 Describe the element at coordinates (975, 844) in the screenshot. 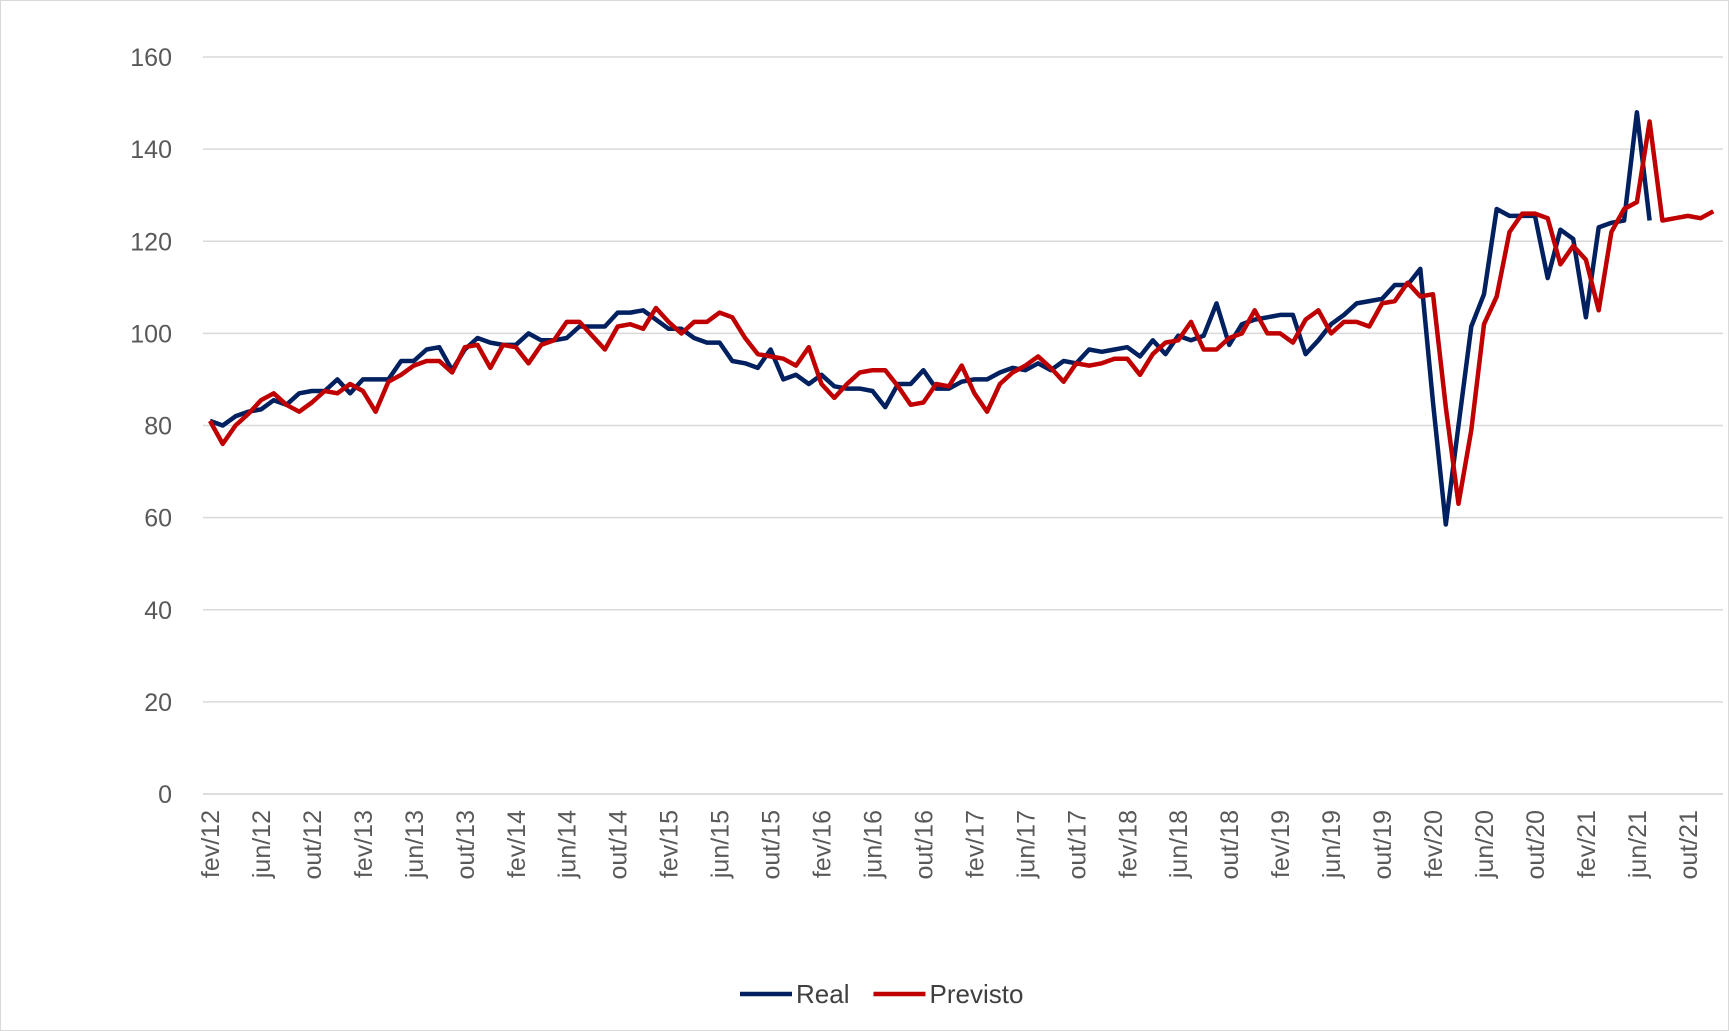

I see `x-tick-label: fev/17` at that location.